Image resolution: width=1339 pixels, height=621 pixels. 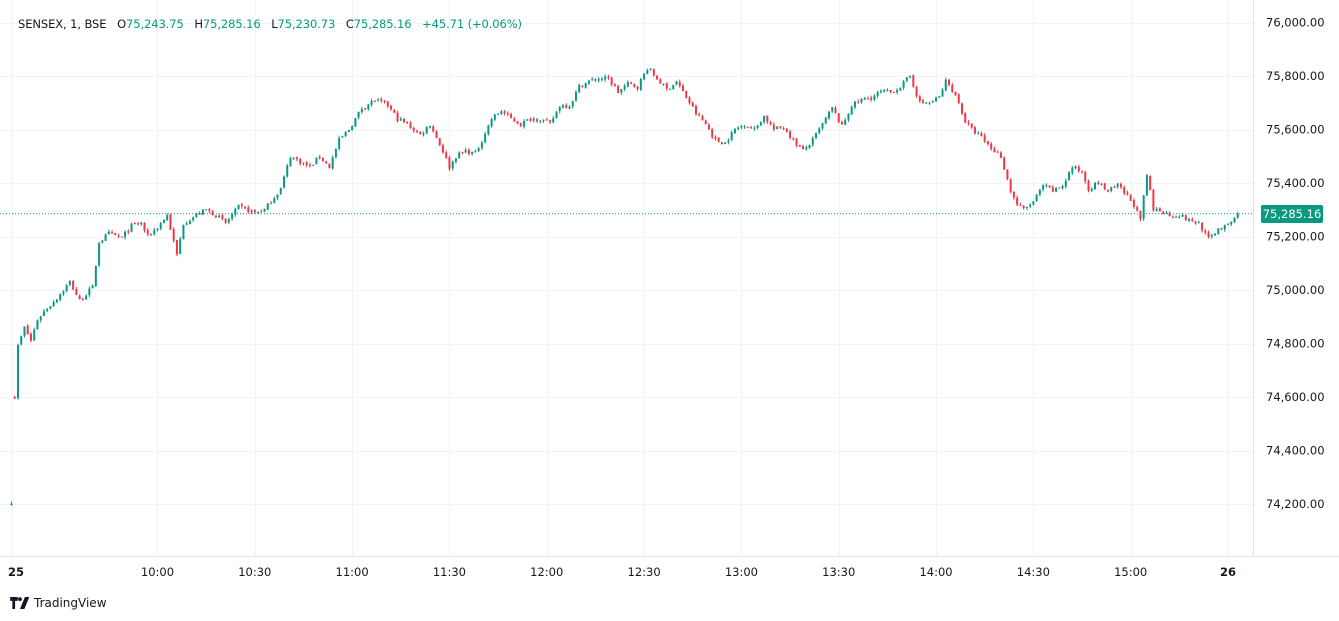 I want to click on x-tick-label: 25, so click(x=16, y=572).